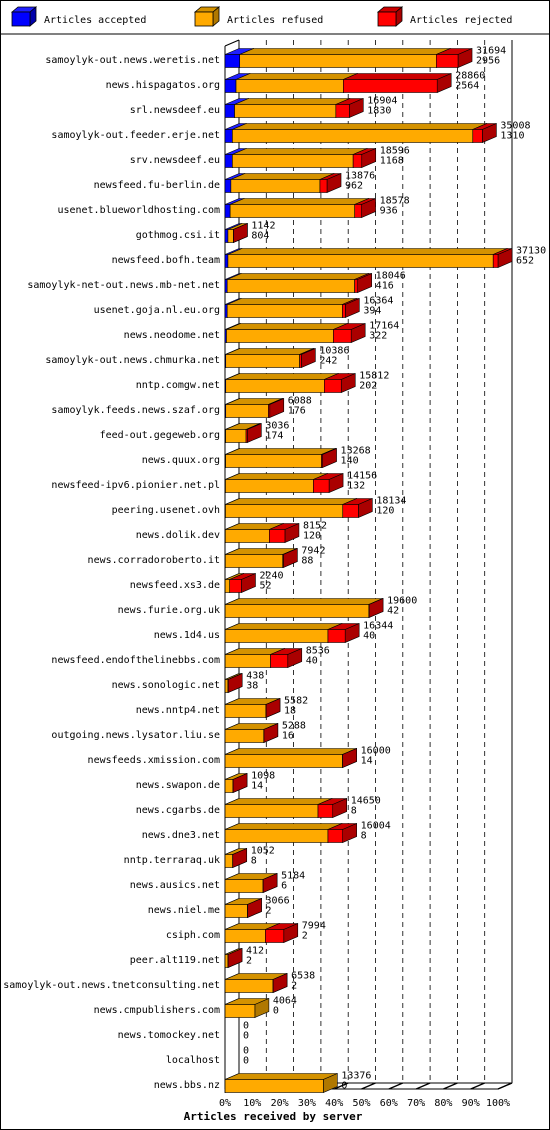 This screenshot has height=1130, width=550. What do you see at coordinates (172, 860) in the screenshot?
I see `server-label: nntp.terraraq.uk` at bounding box center [172, 860].